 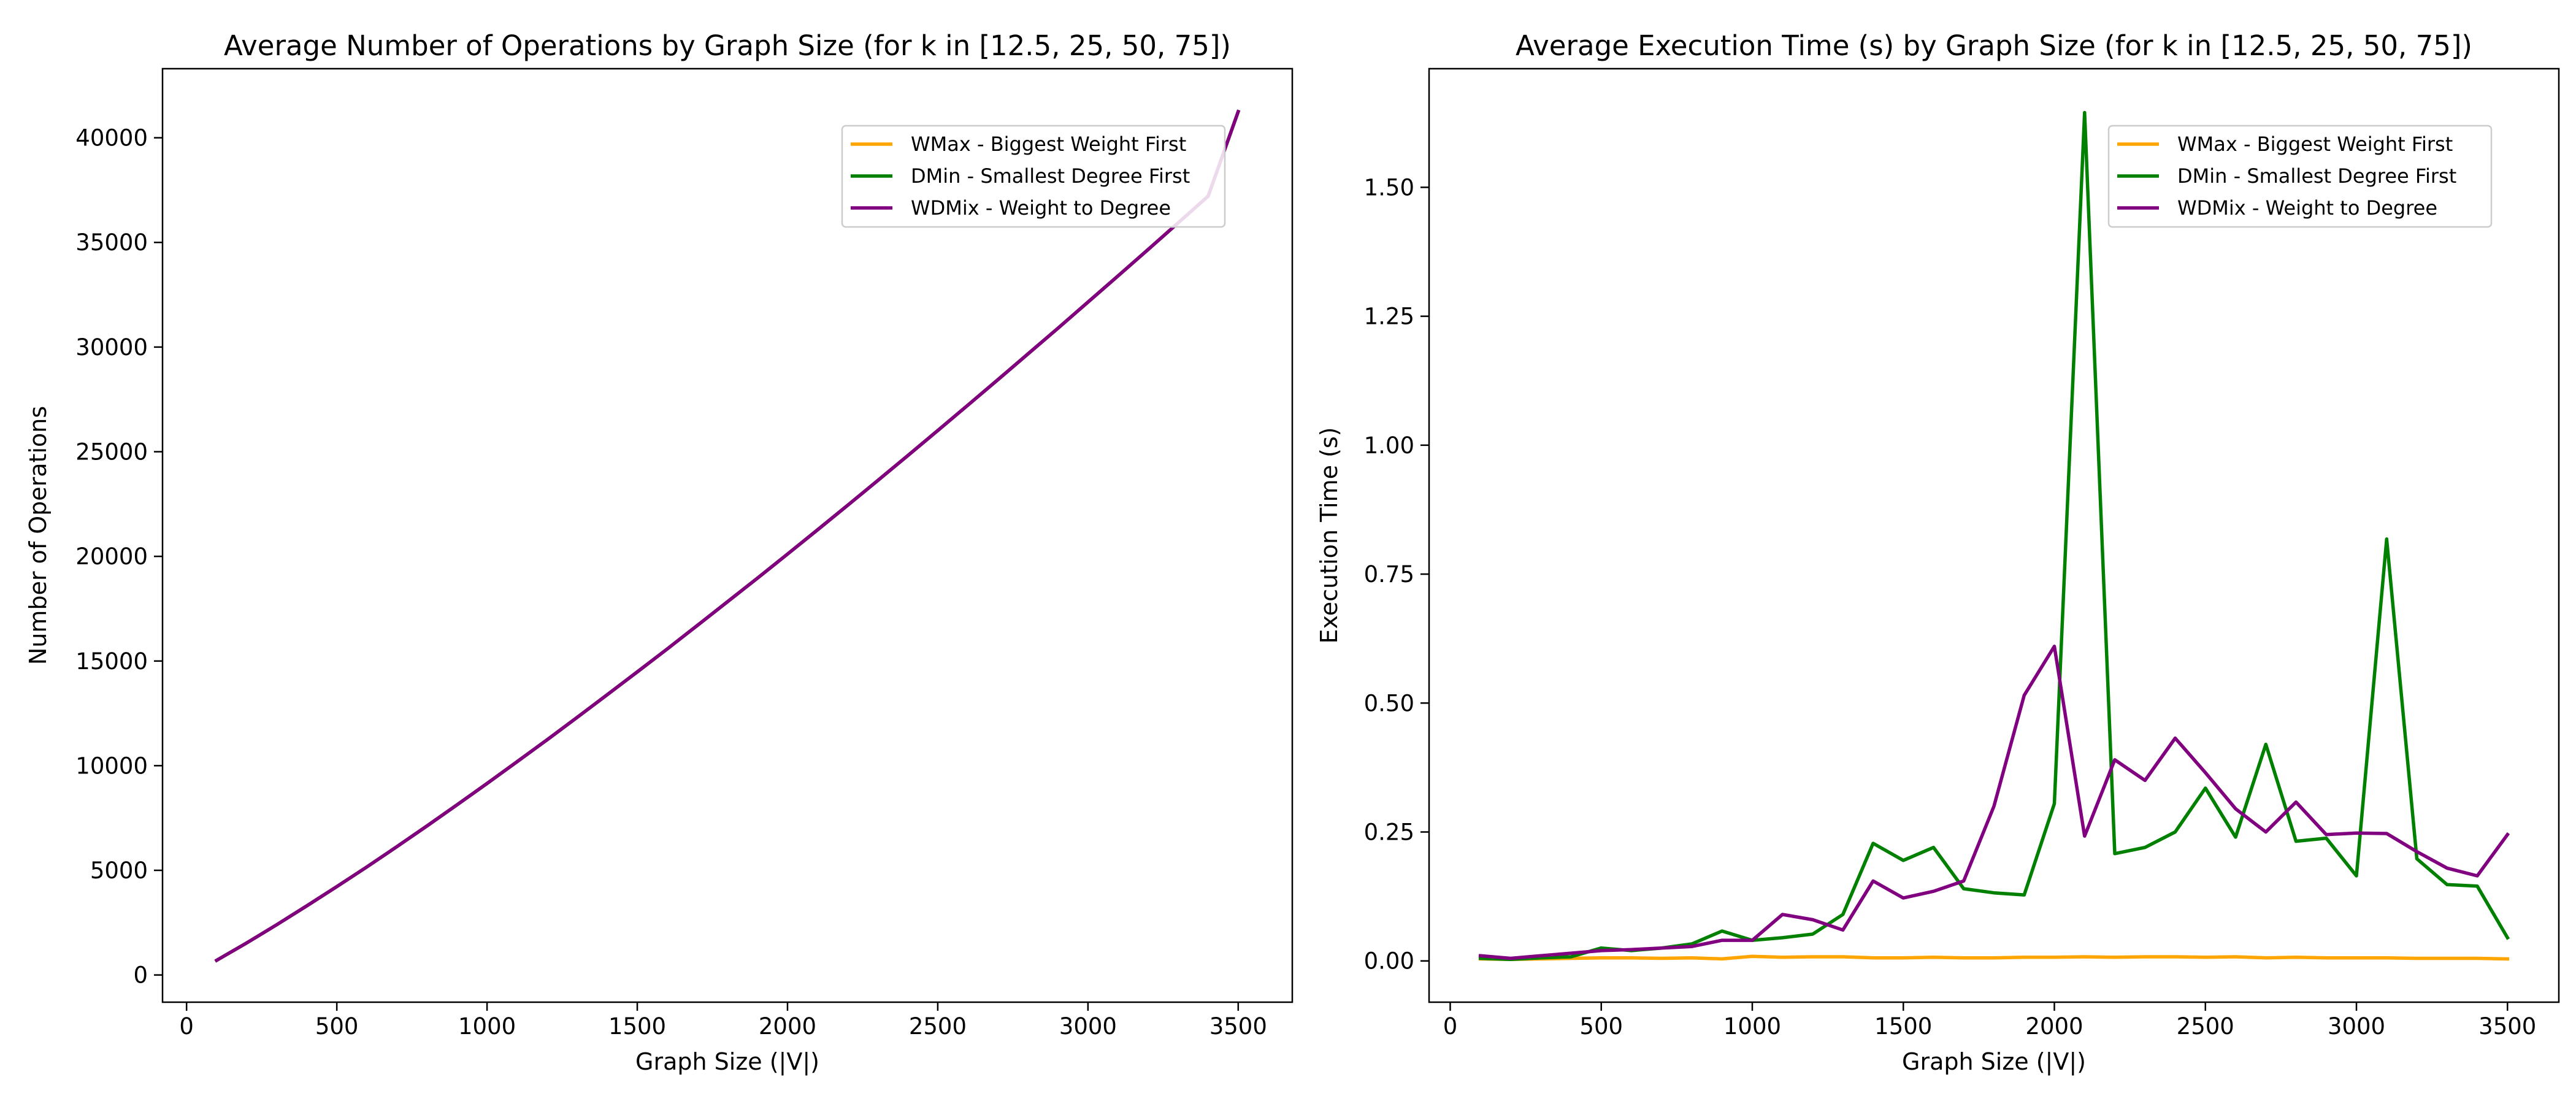 I want to click on y-tick-label: 1.25, so click(x=1389, y=317).